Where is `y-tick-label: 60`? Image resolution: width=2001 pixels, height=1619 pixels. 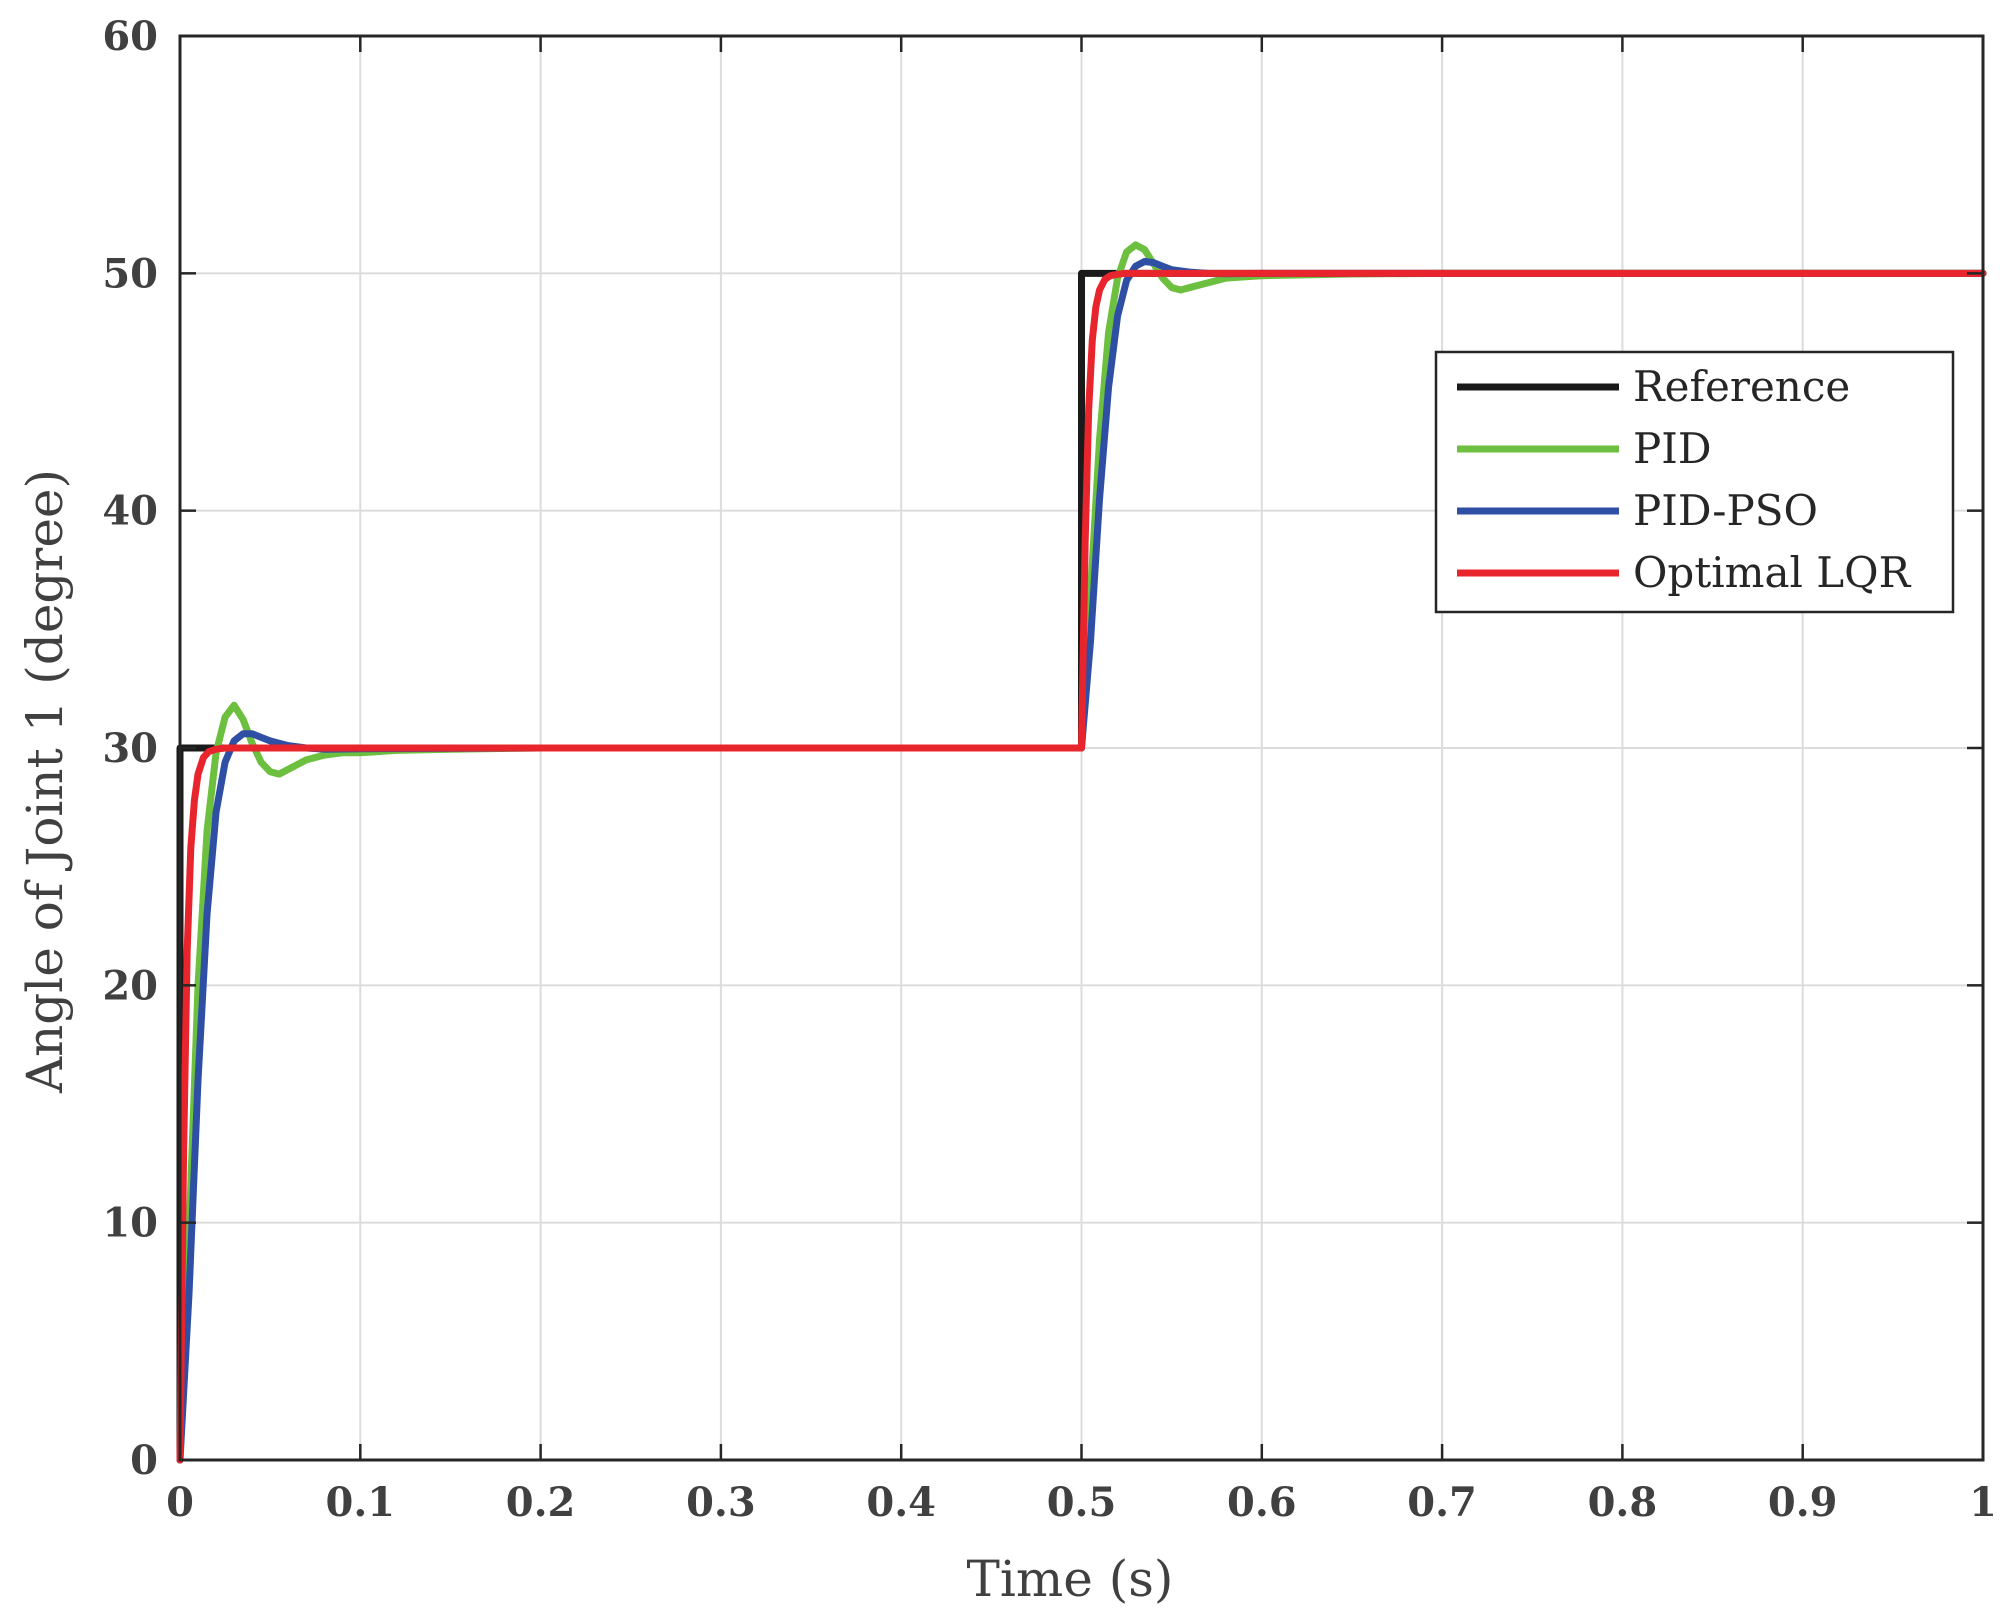 y-tick-label: 60 is located at coordinates (130, 36).